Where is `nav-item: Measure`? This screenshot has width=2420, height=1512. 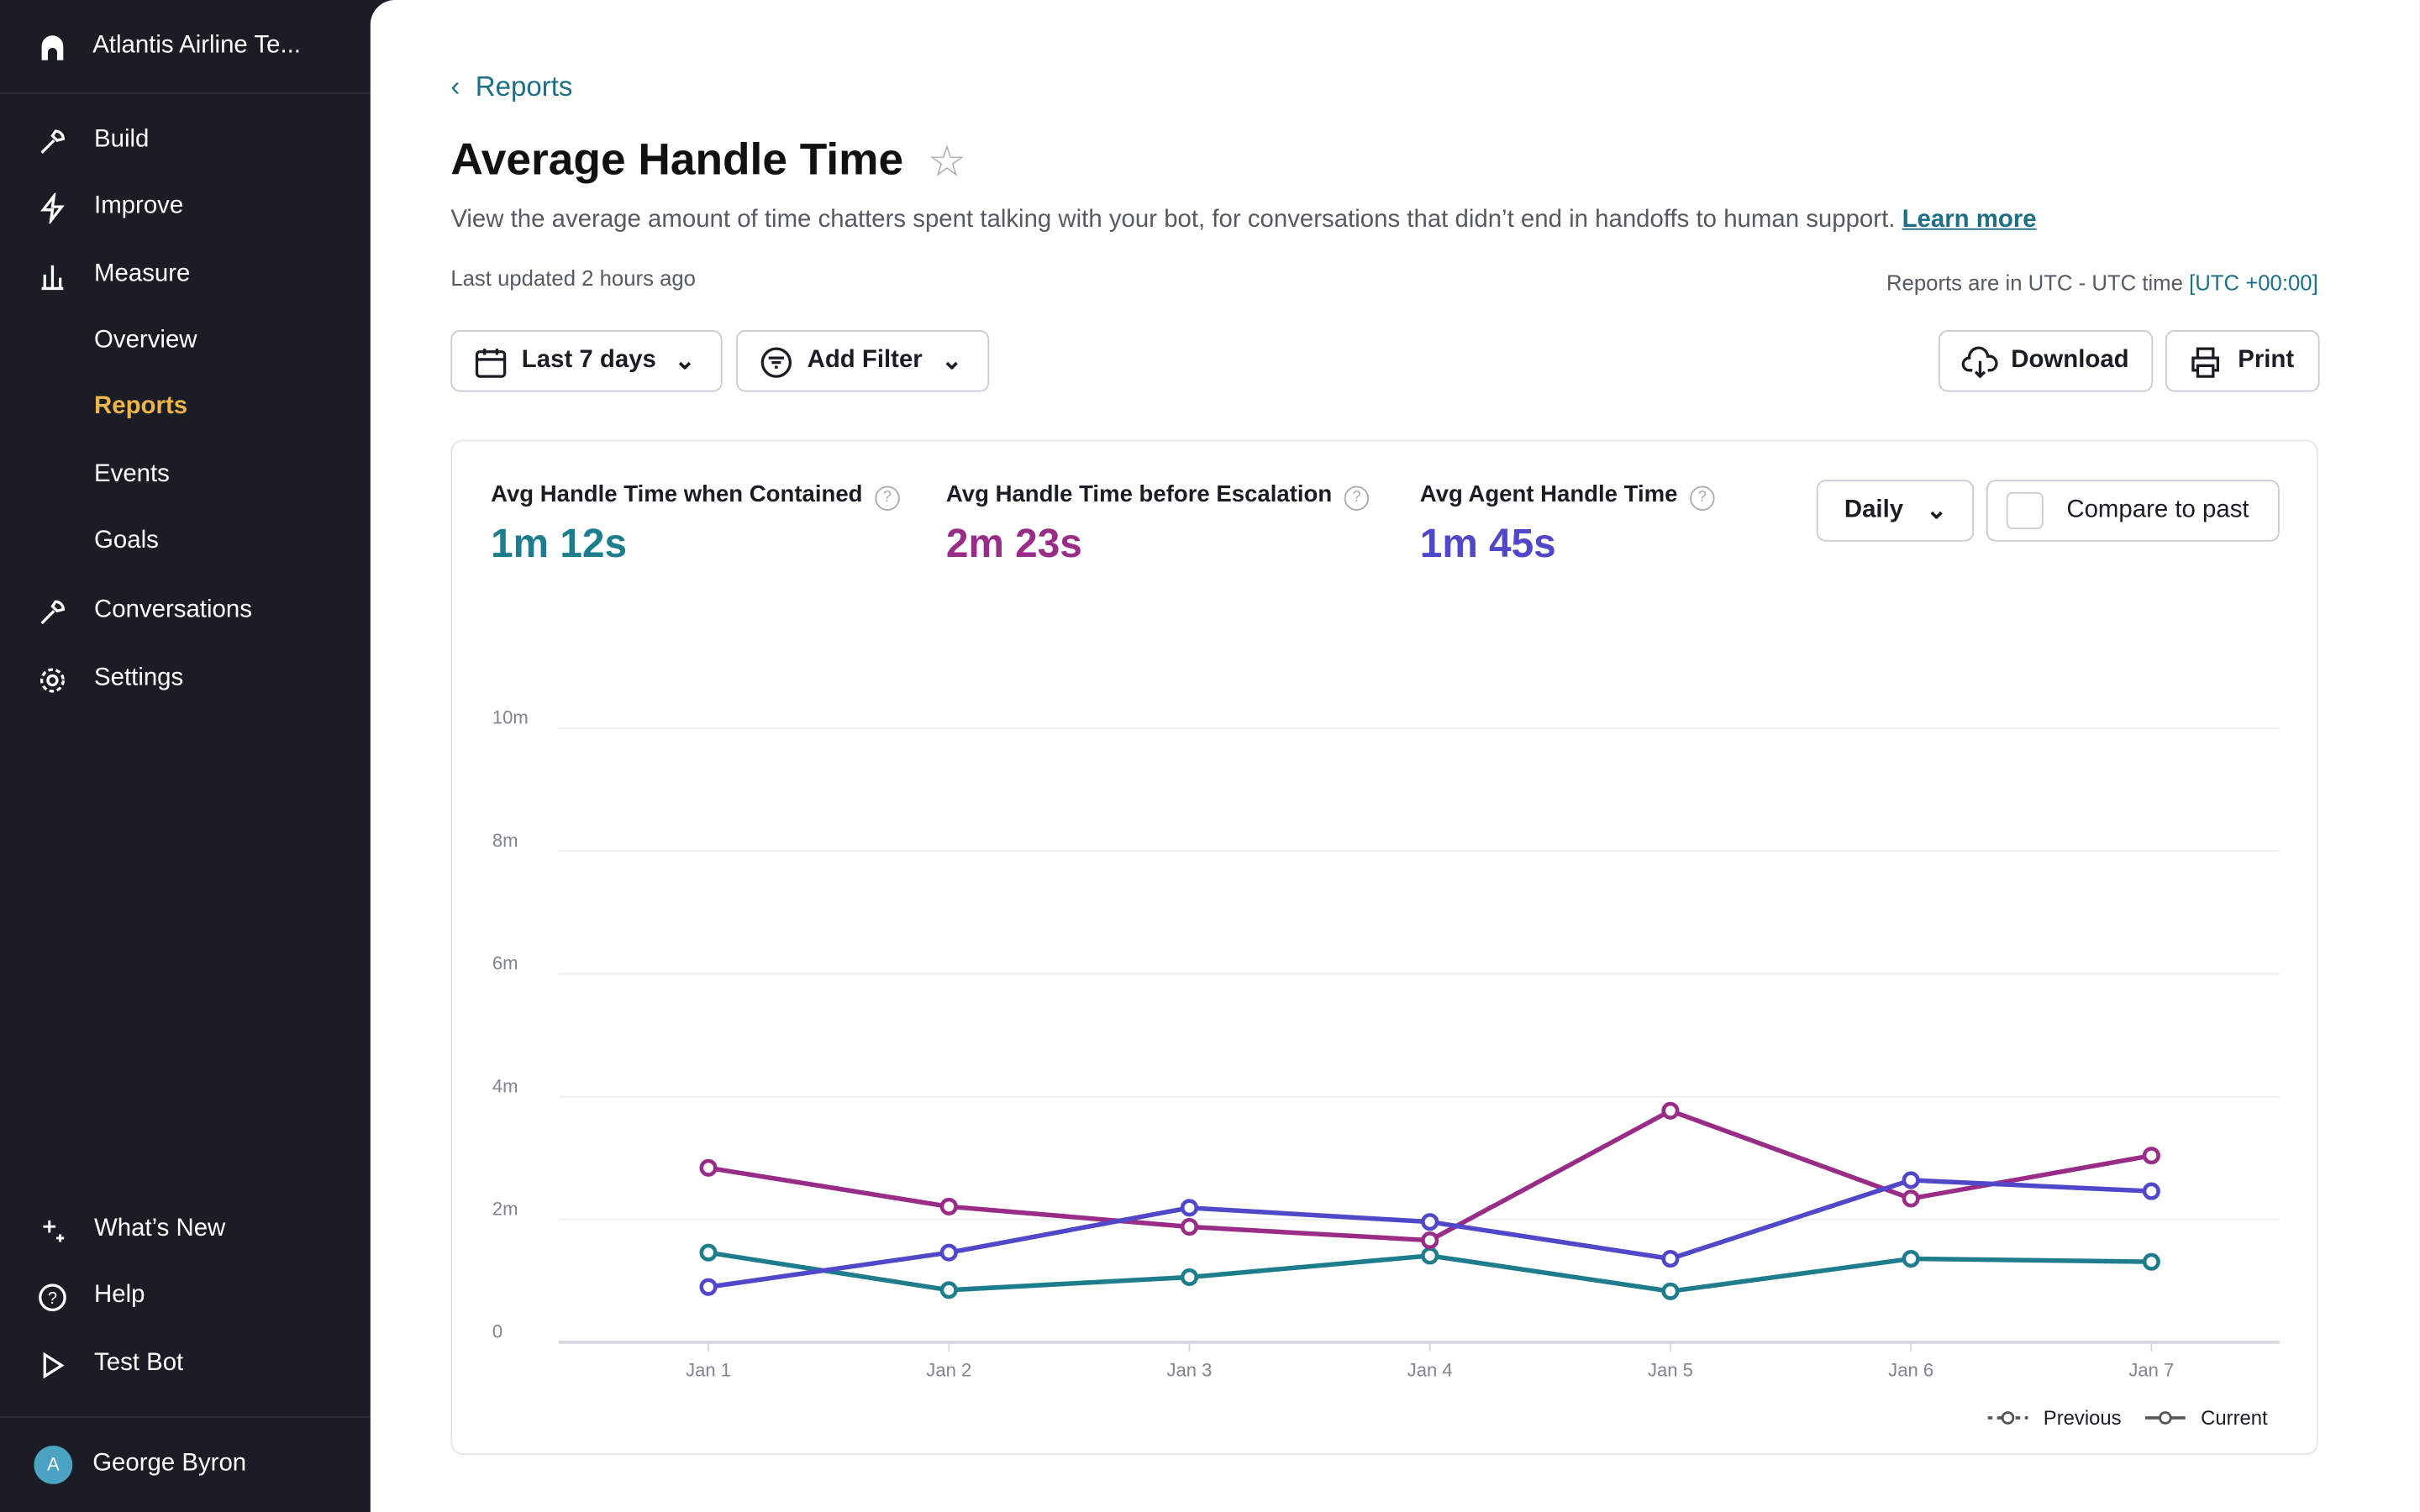 nav-item: Measure is located at coordinates (142, 274).